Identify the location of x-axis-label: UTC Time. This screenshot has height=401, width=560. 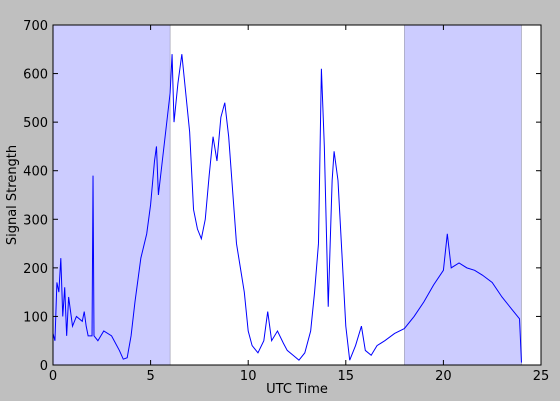
(297, 389).